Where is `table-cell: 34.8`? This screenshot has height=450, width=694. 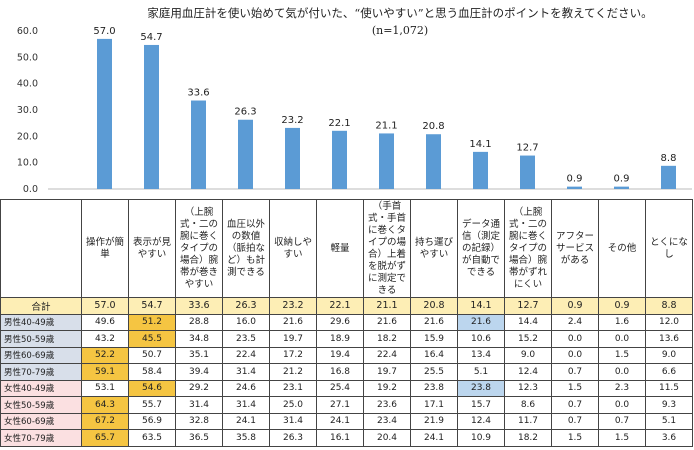 table-cell: 34.8 is located at coordinates (199, 339).